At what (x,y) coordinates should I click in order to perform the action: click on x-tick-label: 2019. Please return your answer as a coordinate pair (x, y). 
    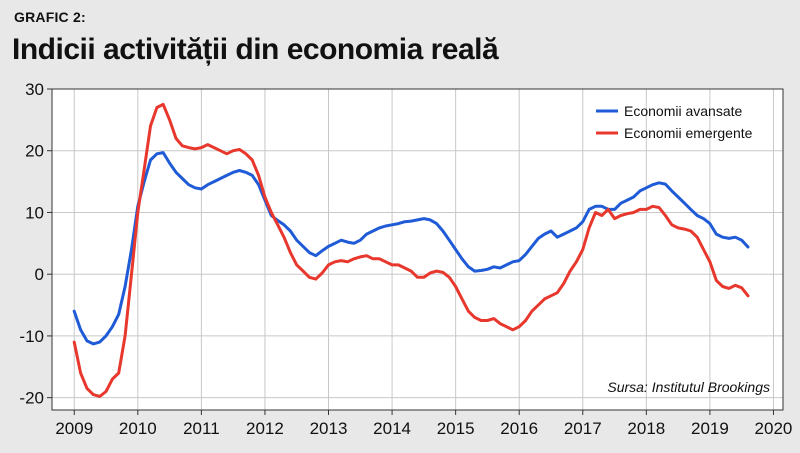
    Looking at the image, I should click on (710, 428).